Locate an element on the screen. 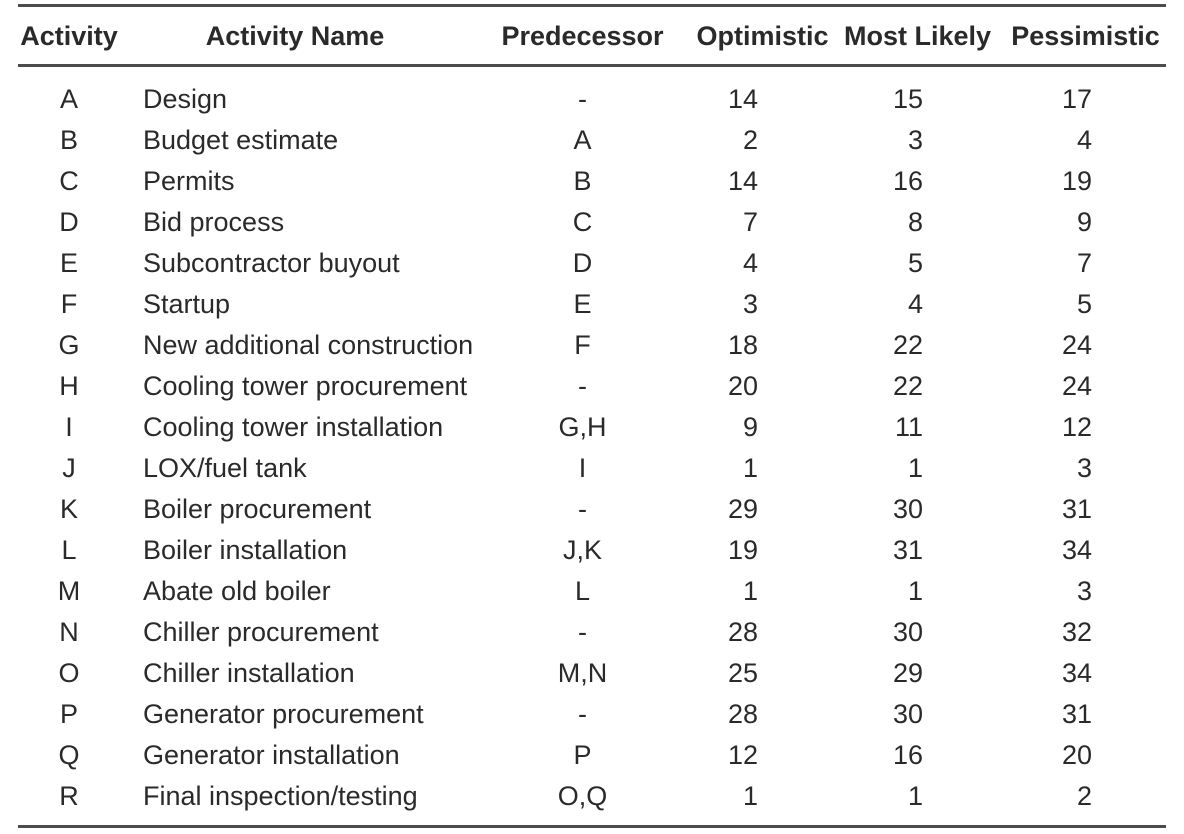 The image size is (1184, 834). cell-predecessor: P is located at coordinates (582, 755).